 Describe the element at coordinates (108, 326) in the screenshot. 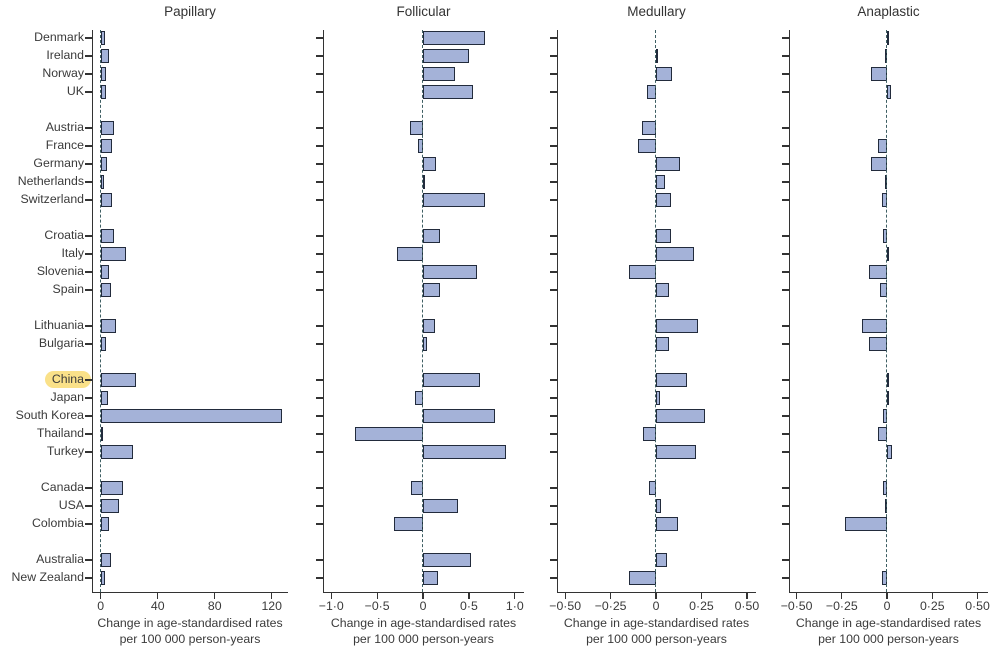

I see `bar-papillary-lithuania` at that location.